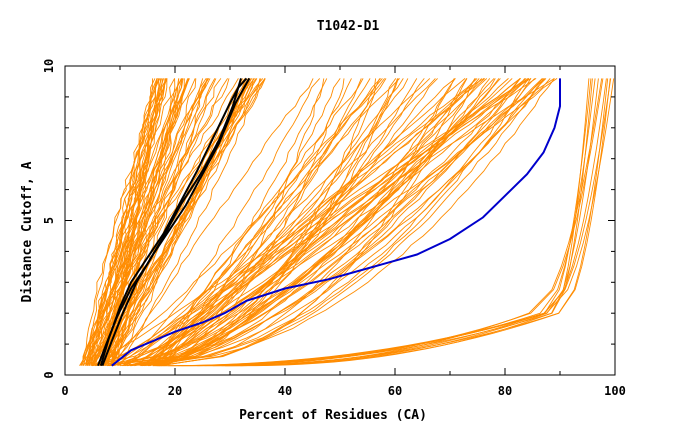 The image size is (680, 440). Describe the element at coordinates (49, 374) in the screenshot. I see `y-tick-label: 0` at that location.